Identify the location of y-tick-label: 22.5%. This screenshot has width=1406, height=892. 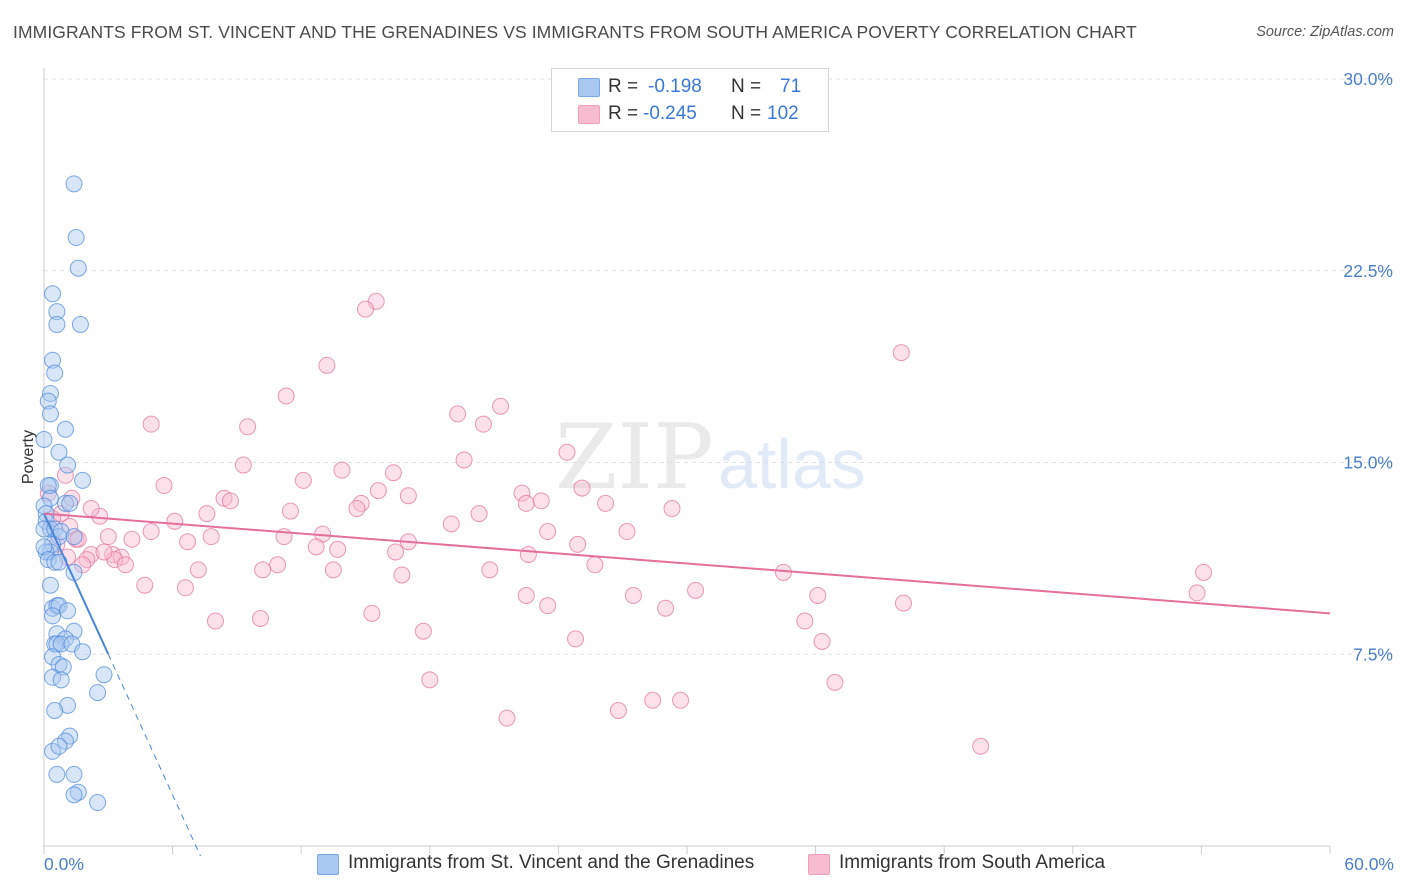
(1368, 271).